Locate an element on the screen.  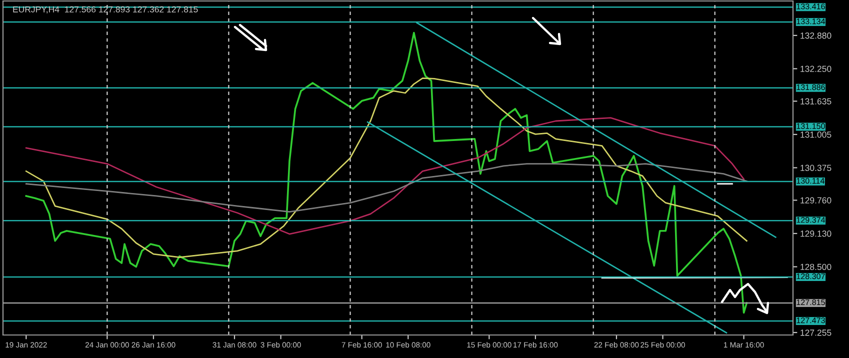
y-tick-label: 132.250 is located at coordinates (816, 69).